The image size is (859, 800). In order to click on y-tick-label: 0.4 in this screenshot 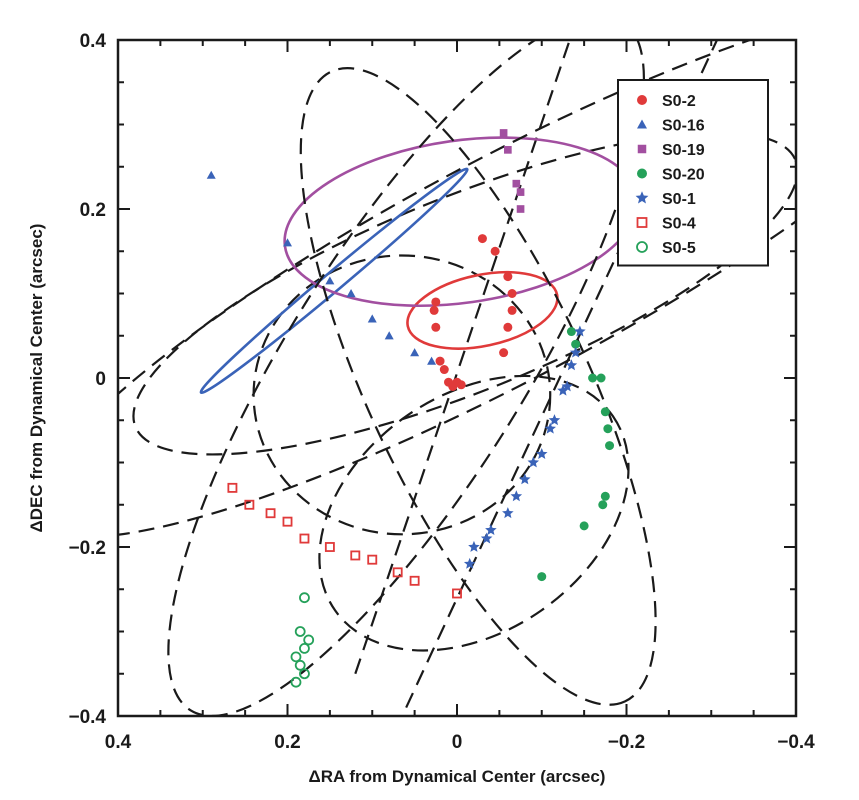, I will do `click(93, 41)`.